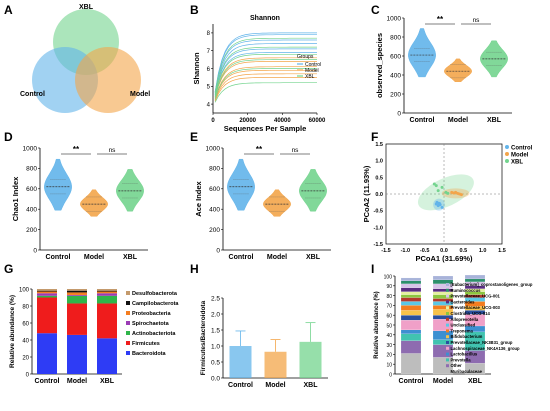  I want to click on y-axis-label: PCoA2 (11.93%), so click(366, 193).